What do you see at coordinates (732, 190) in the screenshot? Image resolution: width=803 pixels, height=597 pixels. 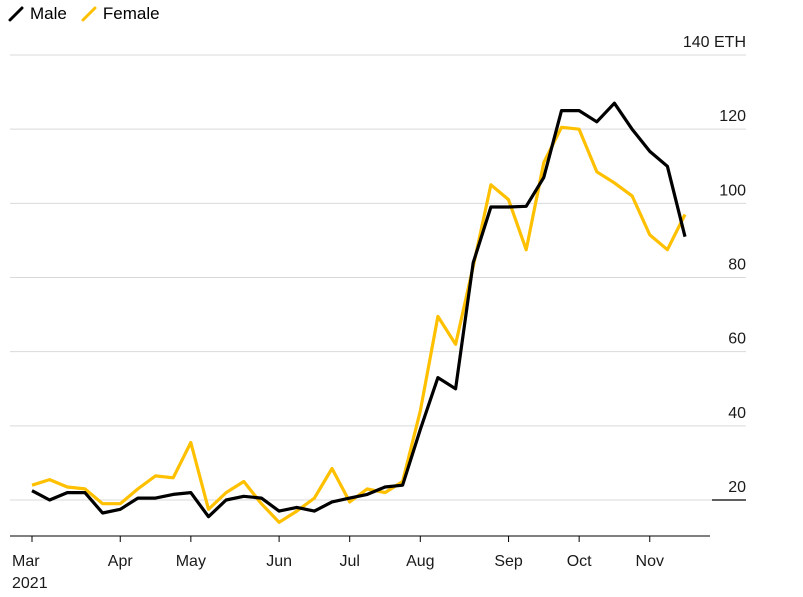 I see `y-tick-label-100: 100` at bounding box center [732, 190].